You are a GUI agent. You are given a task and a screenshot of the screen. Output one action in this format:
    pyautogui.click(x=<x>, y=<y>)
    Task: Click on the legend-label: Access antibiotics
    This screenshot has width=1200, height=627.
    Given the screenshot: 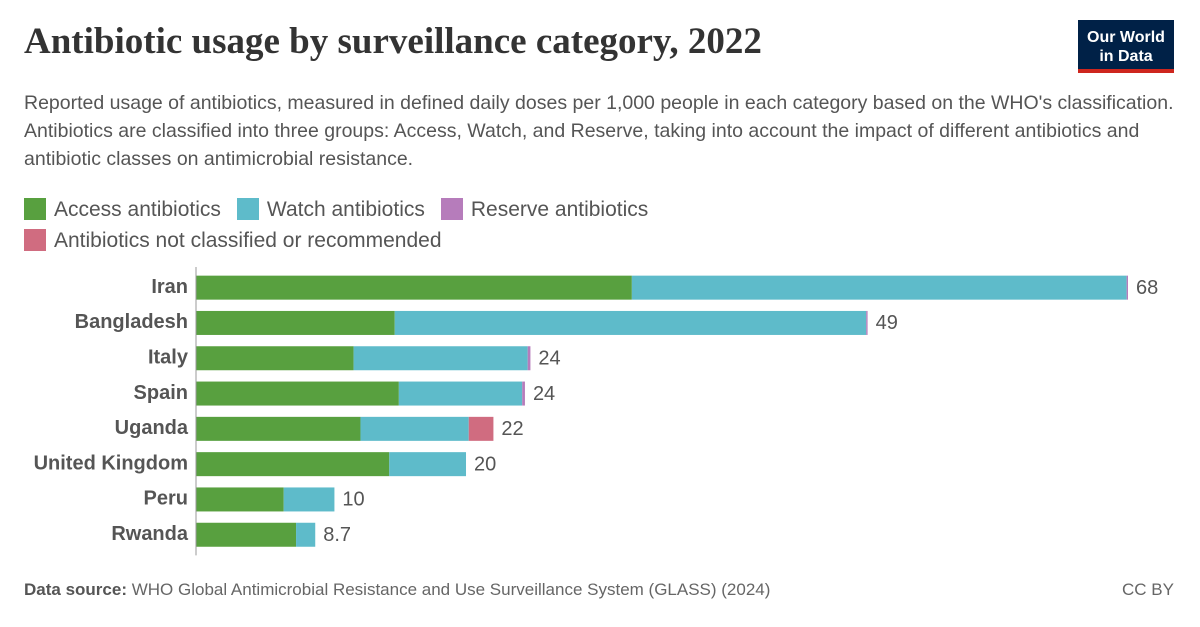 What is the action you would take?
    pyautogui.click(x=137, y=209)
    